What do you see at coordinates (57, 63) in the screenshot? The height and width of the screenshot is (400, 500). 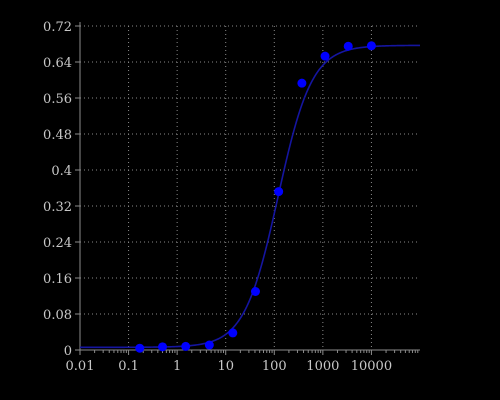 I see `y-tick-label: 0.64` at bounding box center [57, 63].